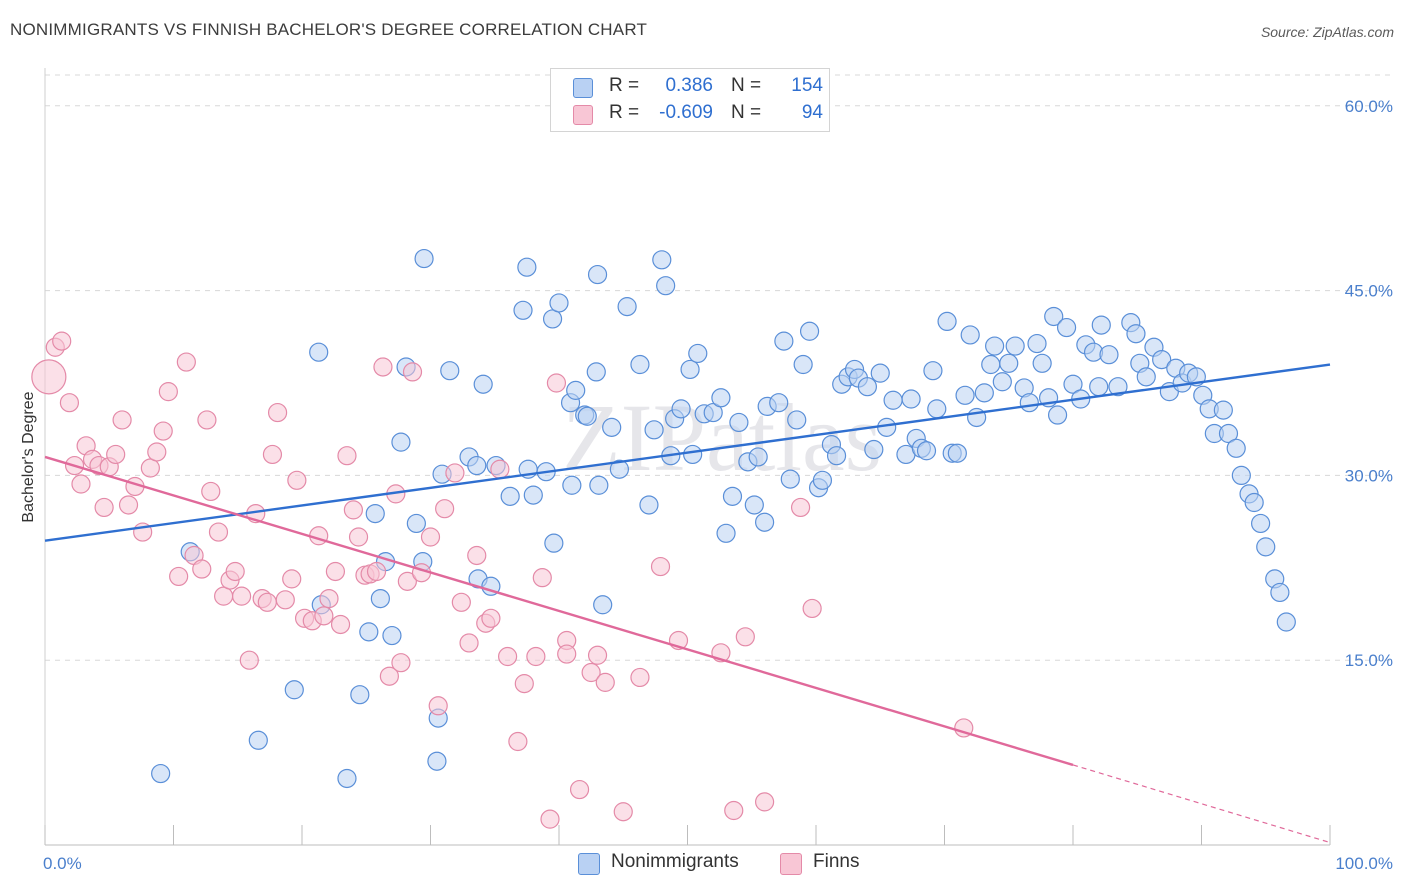 This screenshot has height=892, width=1406. What do you see at coordinates (1364, 863) in the screenshot?
I see `x-tick-label: 100.0%` at bounding box center [1364, 863].